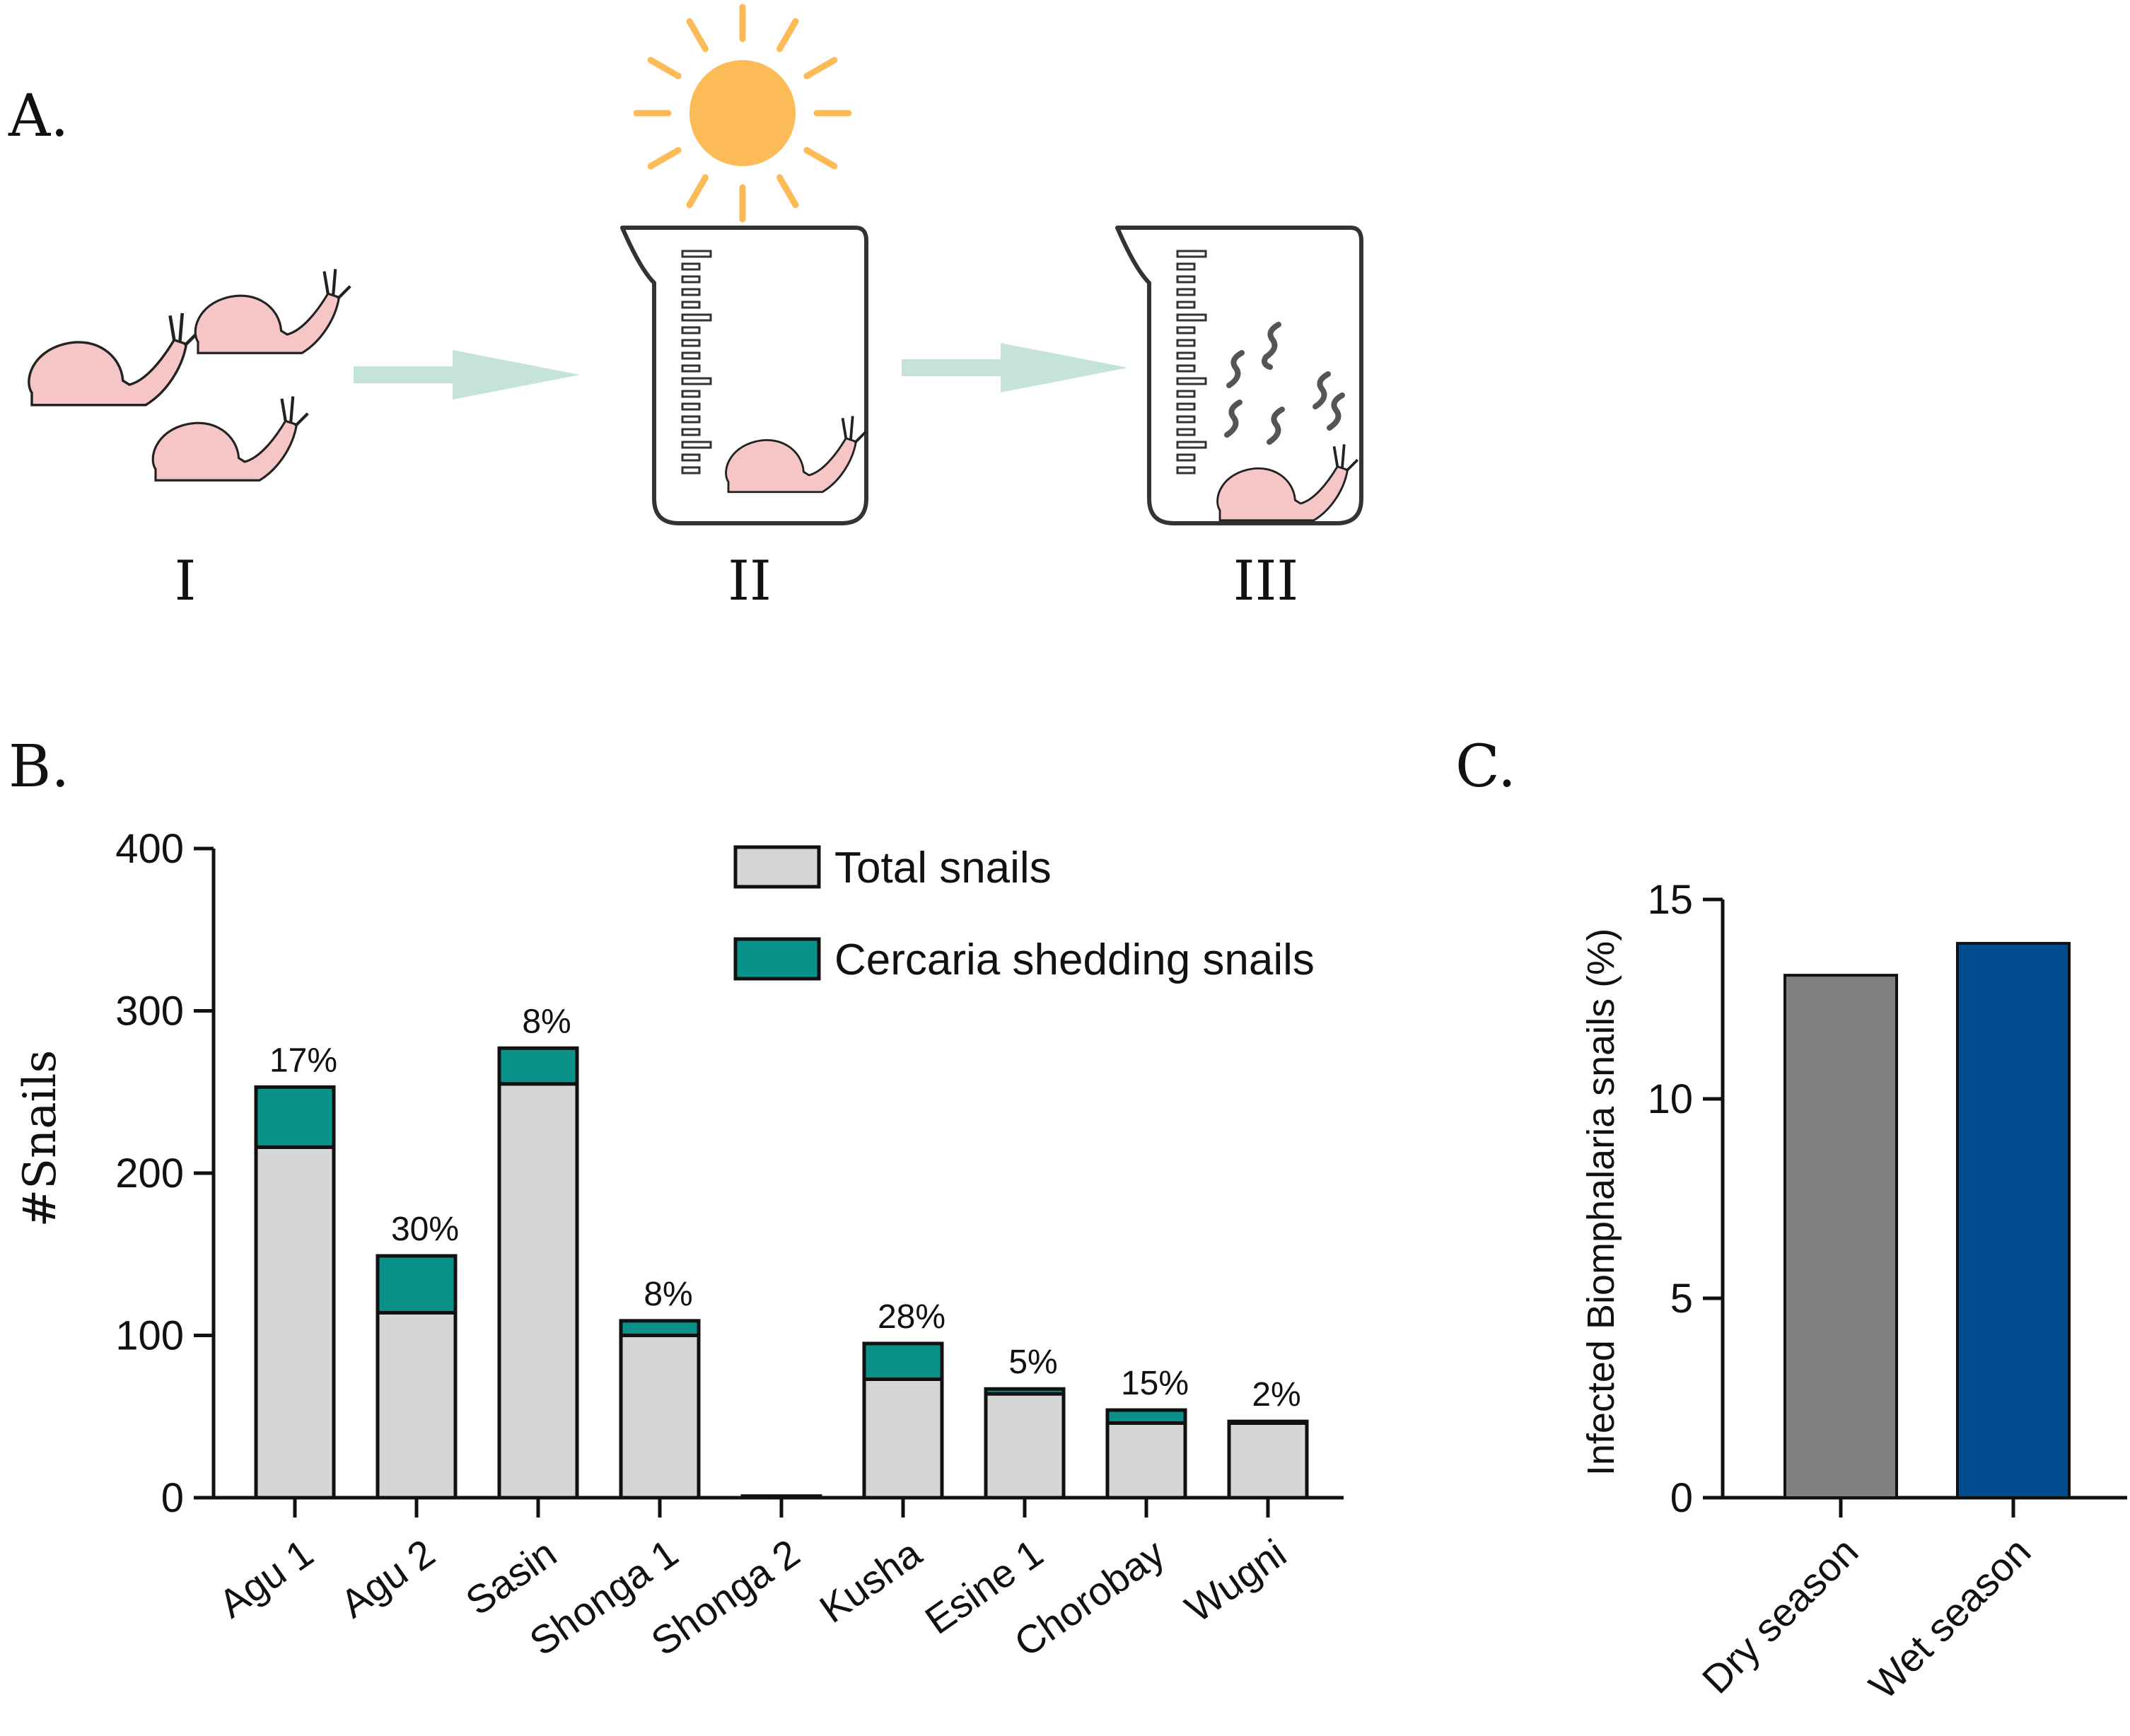 Image resolution: width=2130 pixels, height=1736 pixels. I want to click on chart-b-y-tick-label: 400, so click(149, 849).